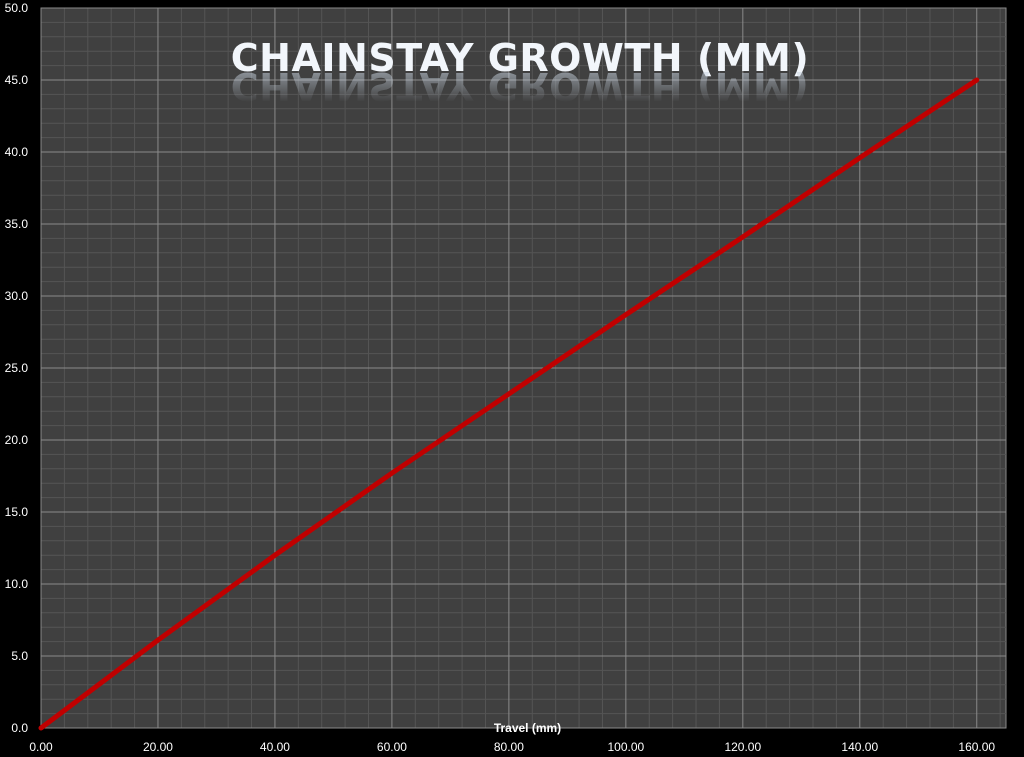 The width and height of the screenshot is (1024, 757). Describe the element at coordinates (527, 728) in the screenshot. I see `x-axis-title: Travel (mm)` at that location.